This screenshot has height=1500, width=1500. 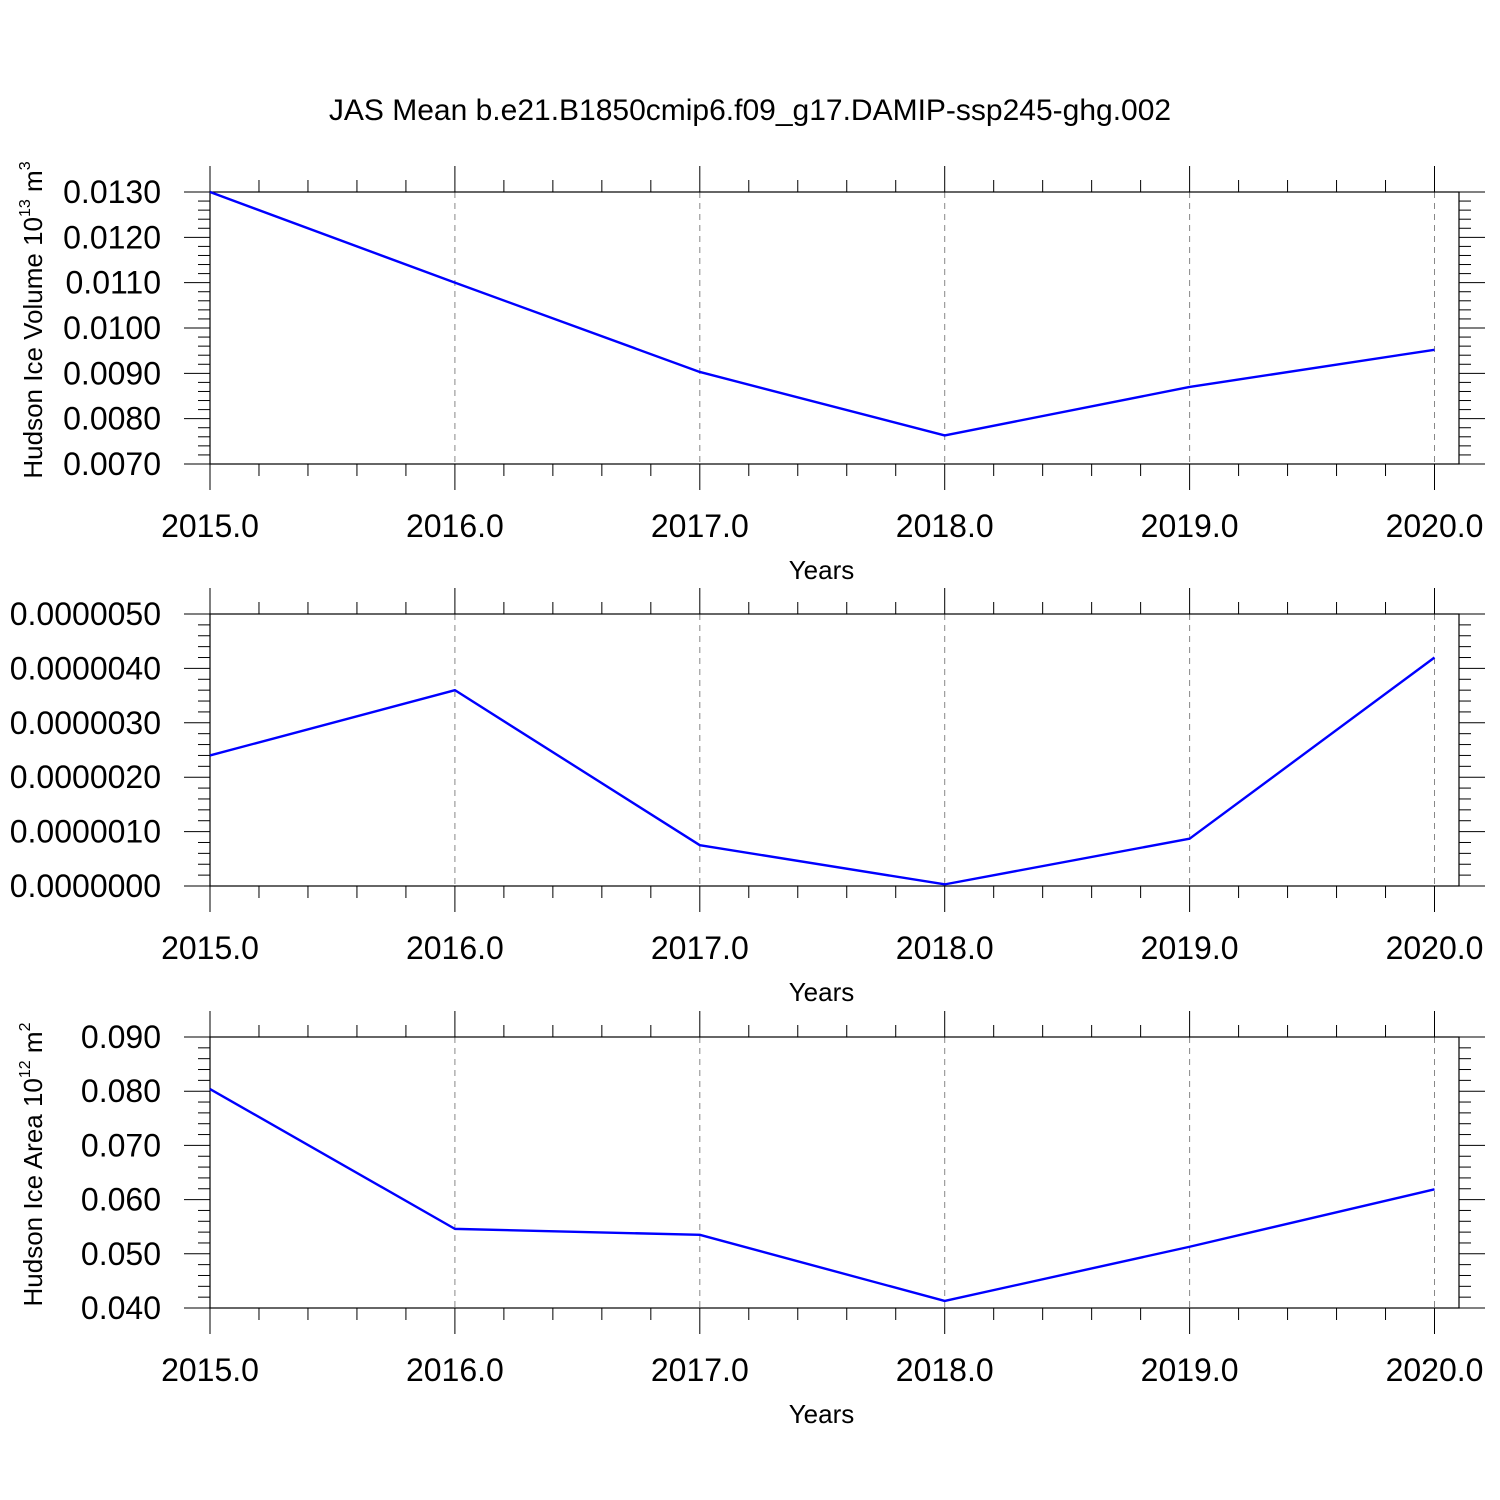 What do you see at coordinates (121, 1200) in the screenshot?
I see `y-tick-label: 0.060` at bounding box center [121, 1200].